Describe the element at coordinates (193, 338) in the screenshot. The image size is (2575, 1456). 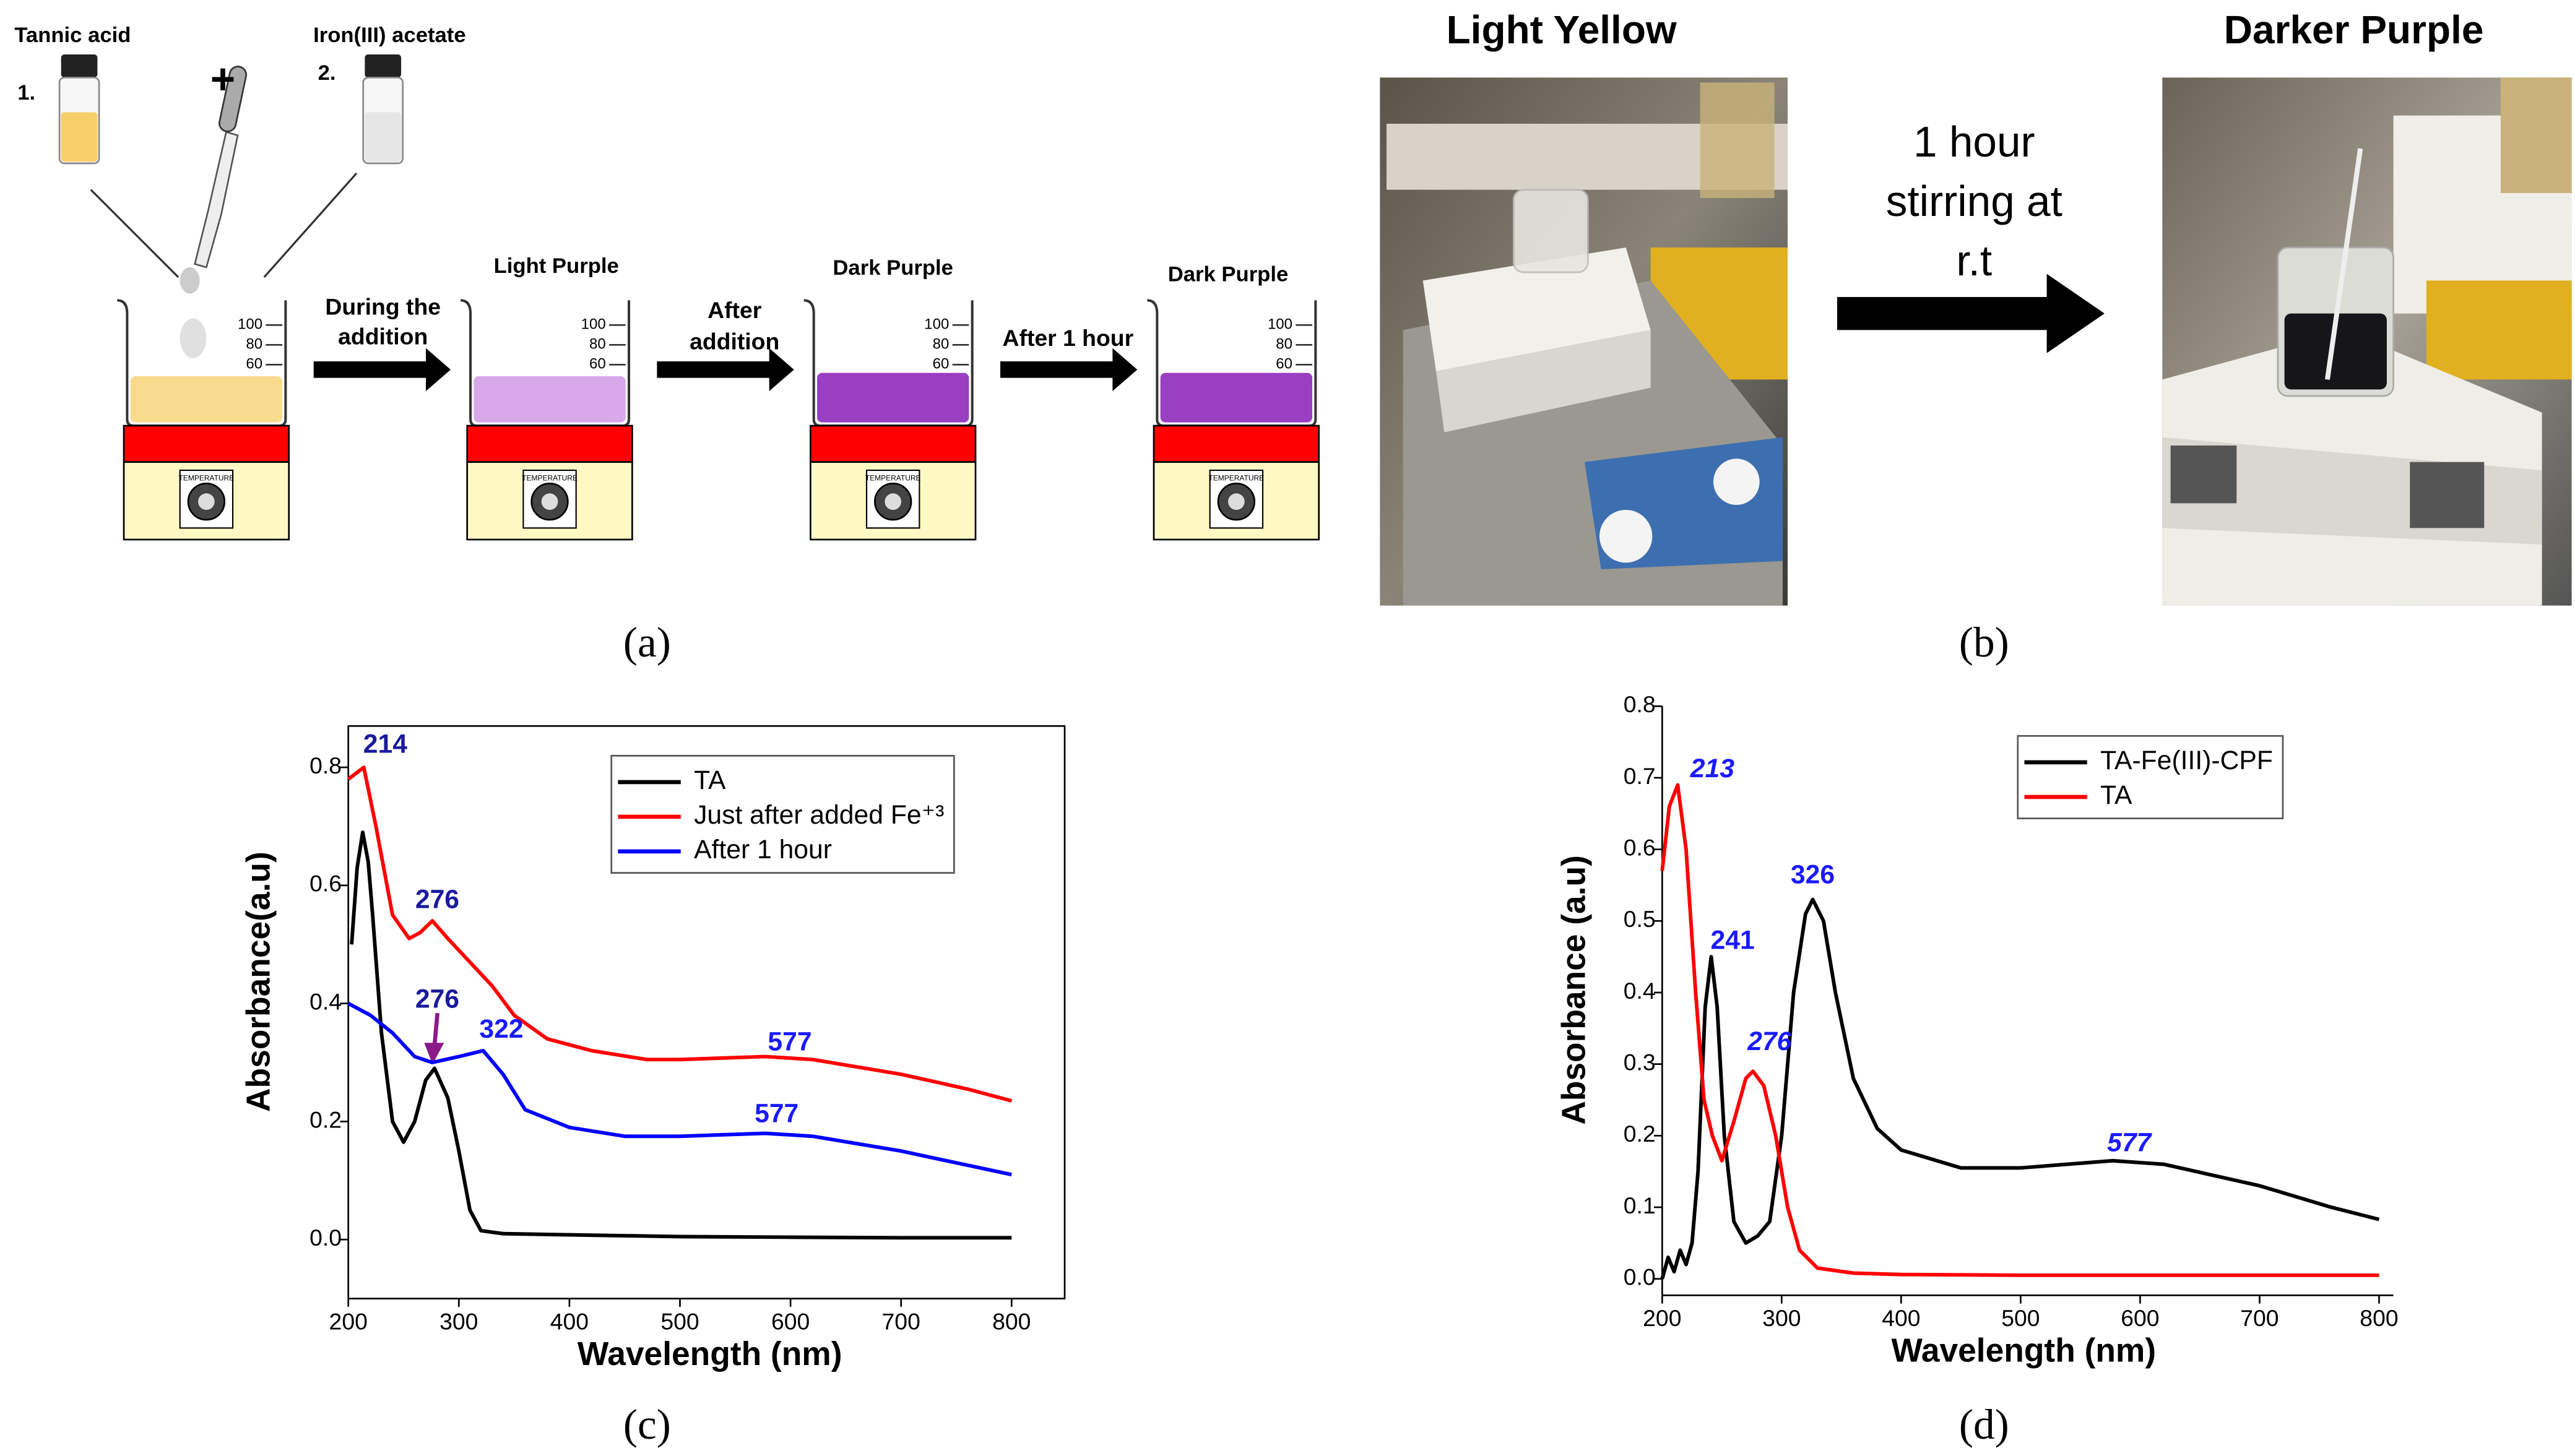
I see `drop` at that location.